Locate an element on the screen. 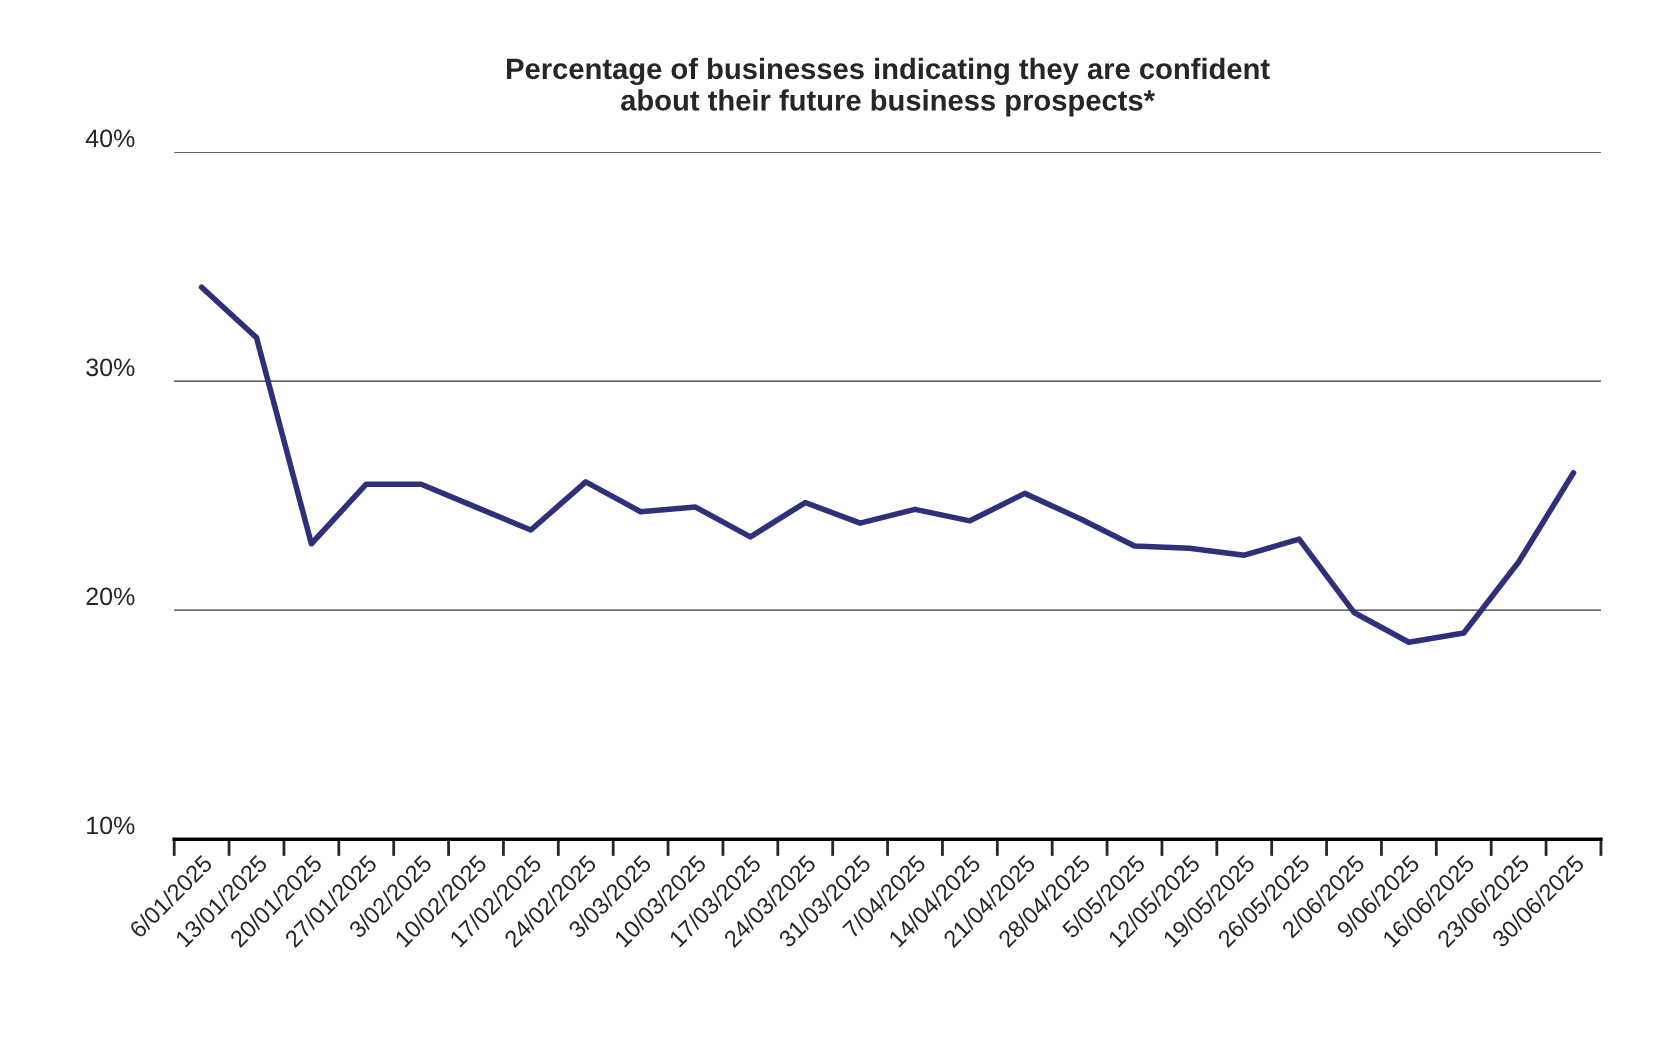 This screenshot has height=1049, width=1659. y-tick-label: 10% is located at coordinates (111, 825).